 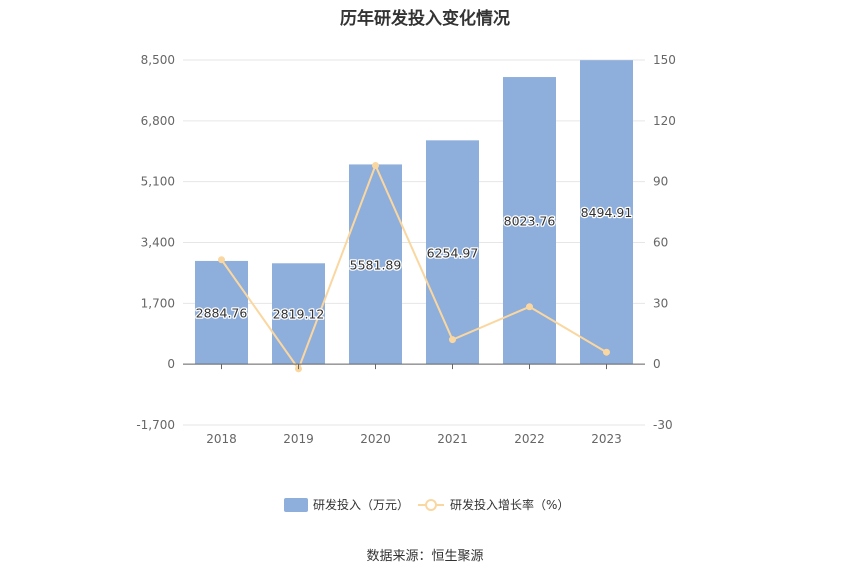 What do you see at coordinates (606, 439) in the screenshot?
I see `x-tick-label: 2023` at bounding box center [606, 439].